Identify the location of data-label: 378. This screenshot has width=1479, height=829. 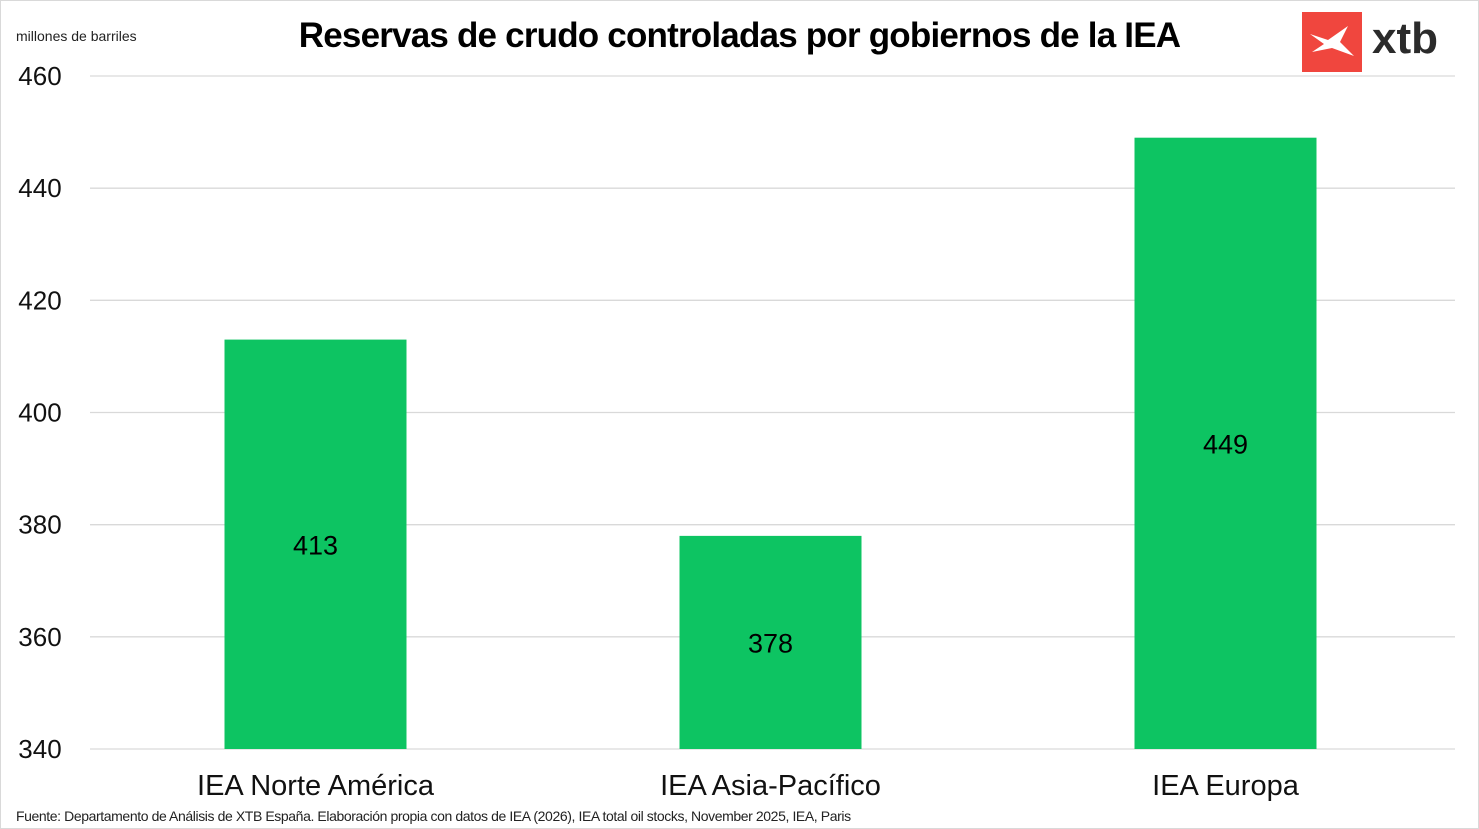
(770, 643).